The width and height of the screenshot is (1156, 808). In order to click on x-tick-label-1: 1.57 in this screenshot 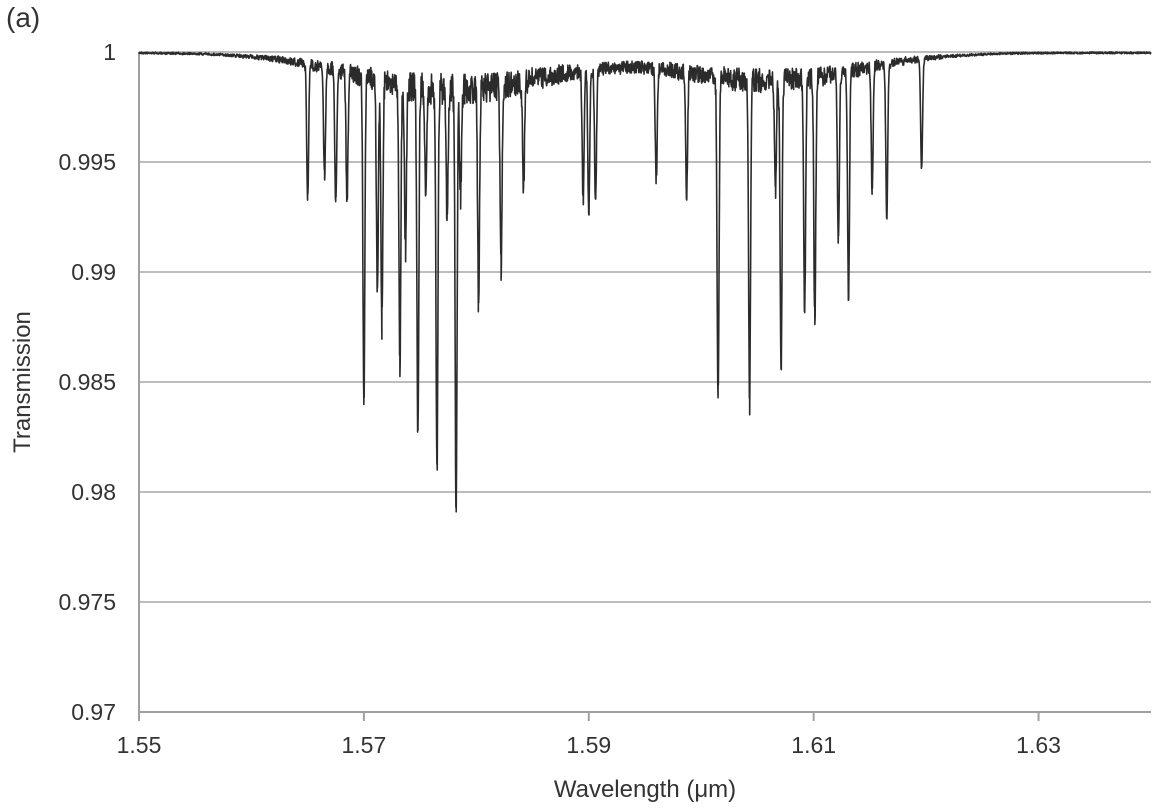, I will do `click(364, 745)`.